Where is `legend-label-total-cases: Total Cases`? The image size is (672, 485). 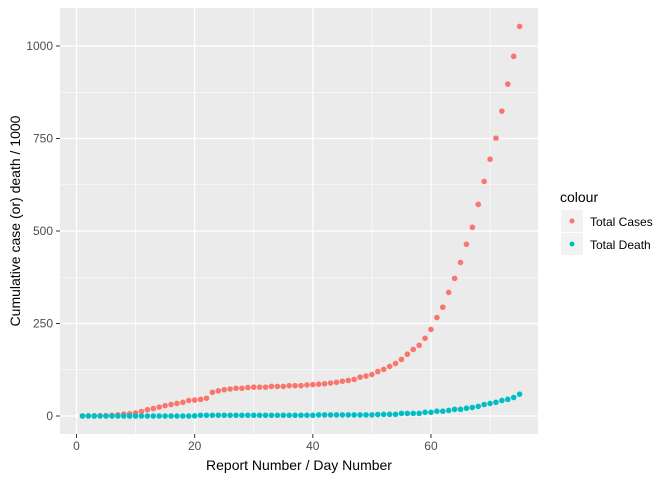 legend-label-total-cases: Total Cases is located at coordinates (621, 222).